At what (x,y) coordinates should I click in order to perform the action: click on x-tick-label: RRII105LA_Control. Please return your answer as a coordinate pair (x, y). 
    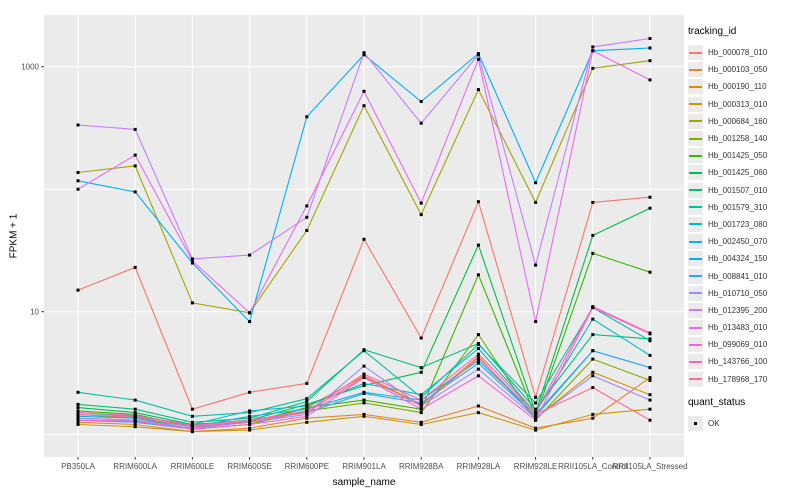
    Looking at the image, I should click on (593, 466).